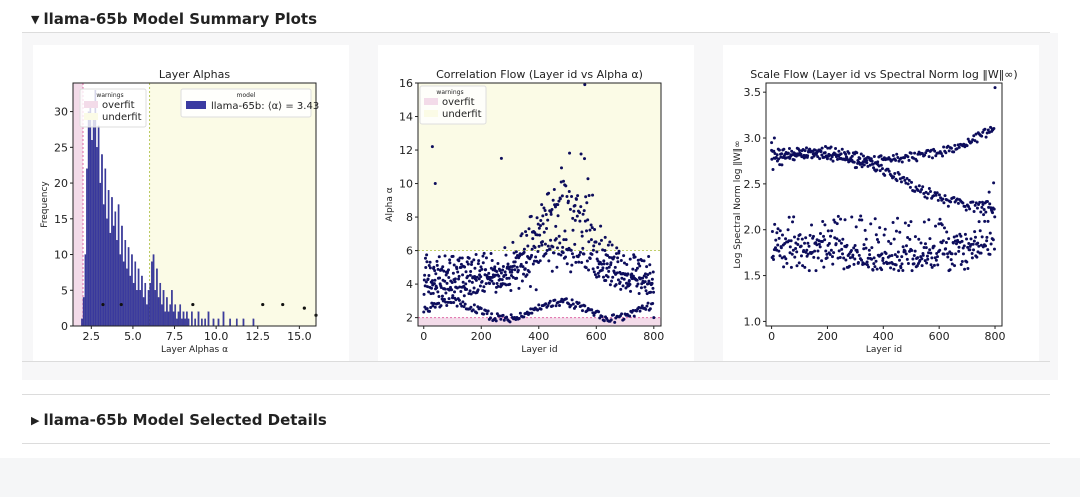  What do you see at coordinates (216, 336) in the screenshot?
I see `x-tick-label: 10.0` at bounding box center [216, 336].